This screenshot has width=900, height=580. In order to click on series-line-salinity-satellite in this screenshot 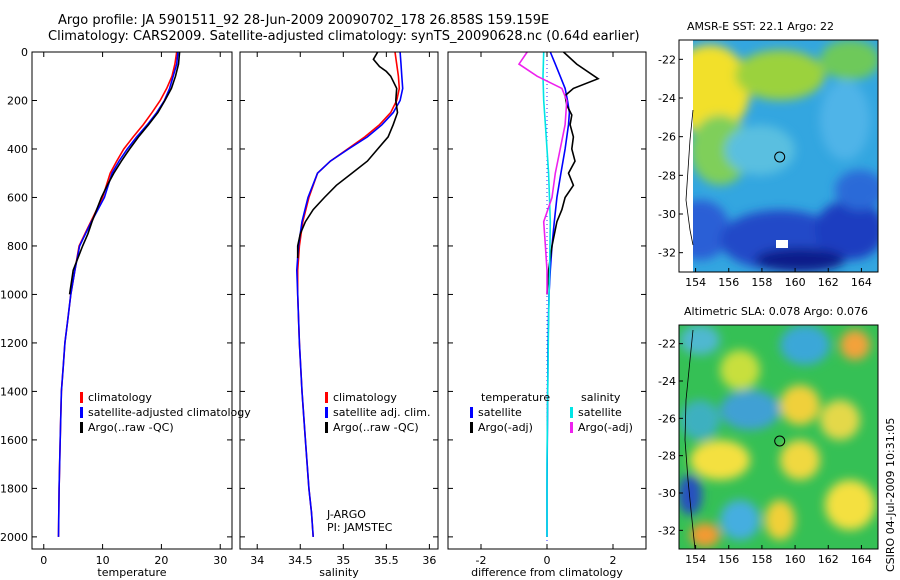, I will do `click(547, 294)`.